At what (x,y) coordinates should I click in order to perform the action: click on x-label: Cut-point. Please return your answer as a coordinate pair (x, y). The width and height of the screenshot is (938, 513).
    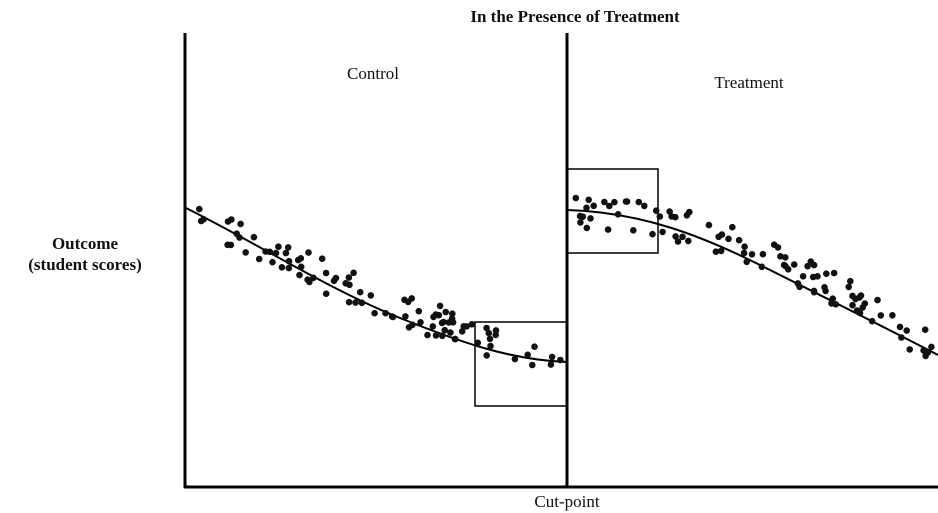
    Looking at the image, I should click on (566, 501).